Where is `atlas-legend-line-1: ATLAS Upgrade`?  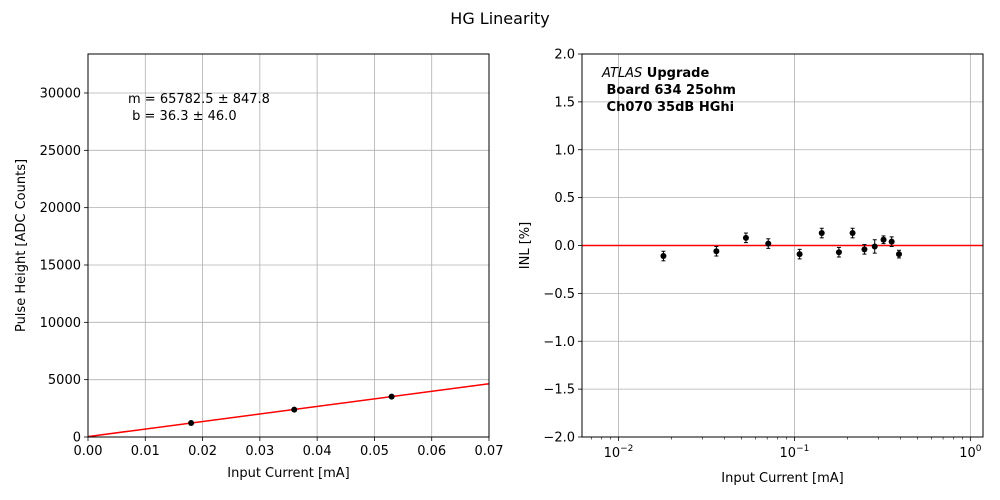
atlas-legend-line-1: ATLAS Upgrade is located at coordinates (655, 73).